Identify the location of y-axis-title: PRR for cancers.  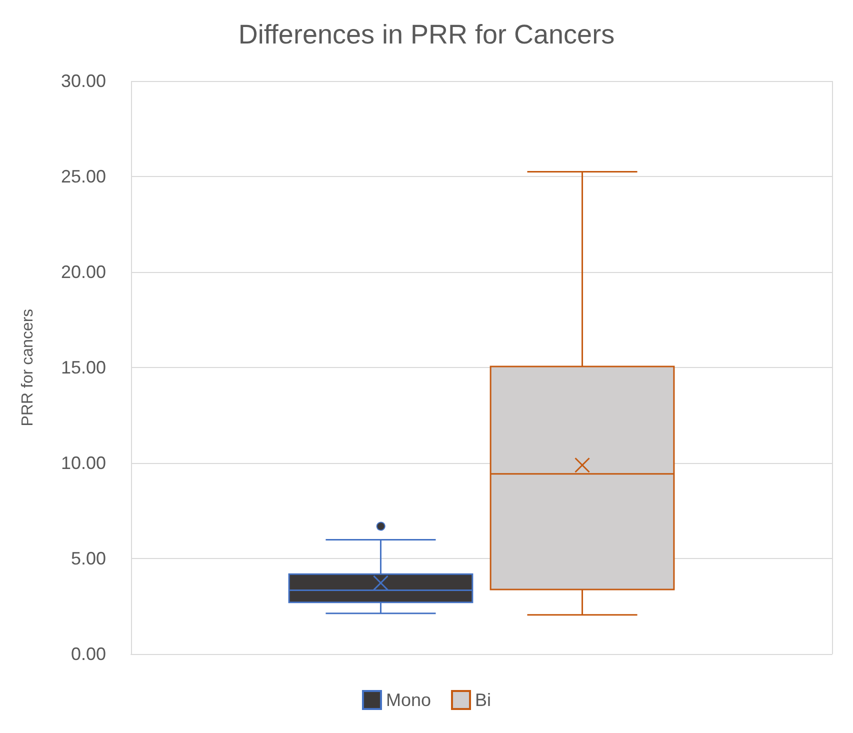
(28, 367).